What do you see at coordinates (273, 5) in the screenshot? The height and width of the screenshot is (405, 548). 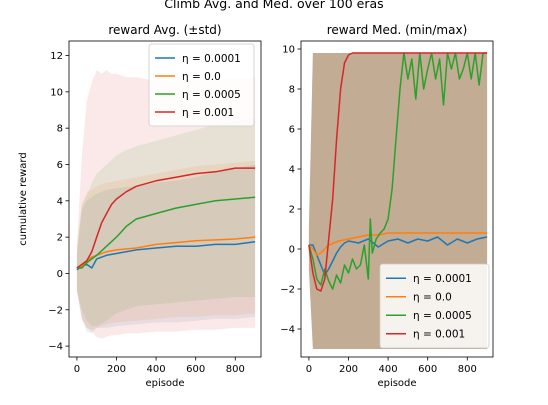 I see `figure-suptitle: Climb Avg. and Med. over 100 eras` at bounding box center [273, 5].